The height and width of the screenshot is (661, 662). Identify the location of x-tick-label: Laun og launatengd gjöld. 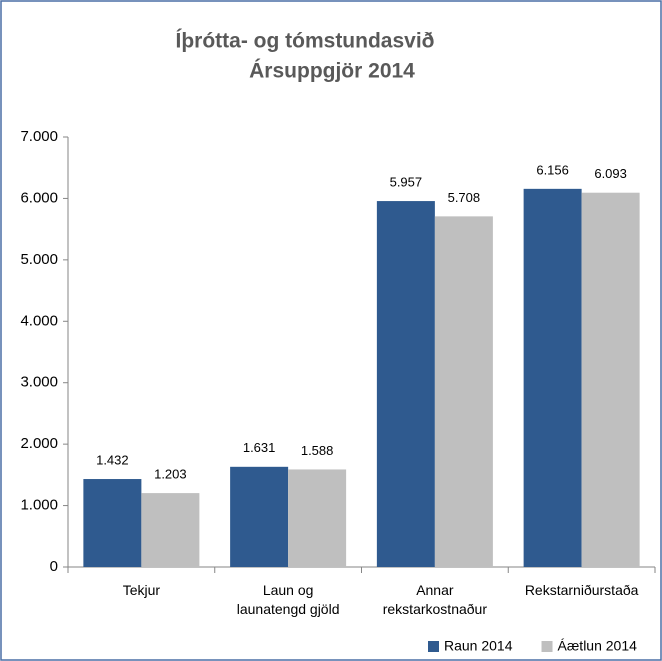
(288, 599).